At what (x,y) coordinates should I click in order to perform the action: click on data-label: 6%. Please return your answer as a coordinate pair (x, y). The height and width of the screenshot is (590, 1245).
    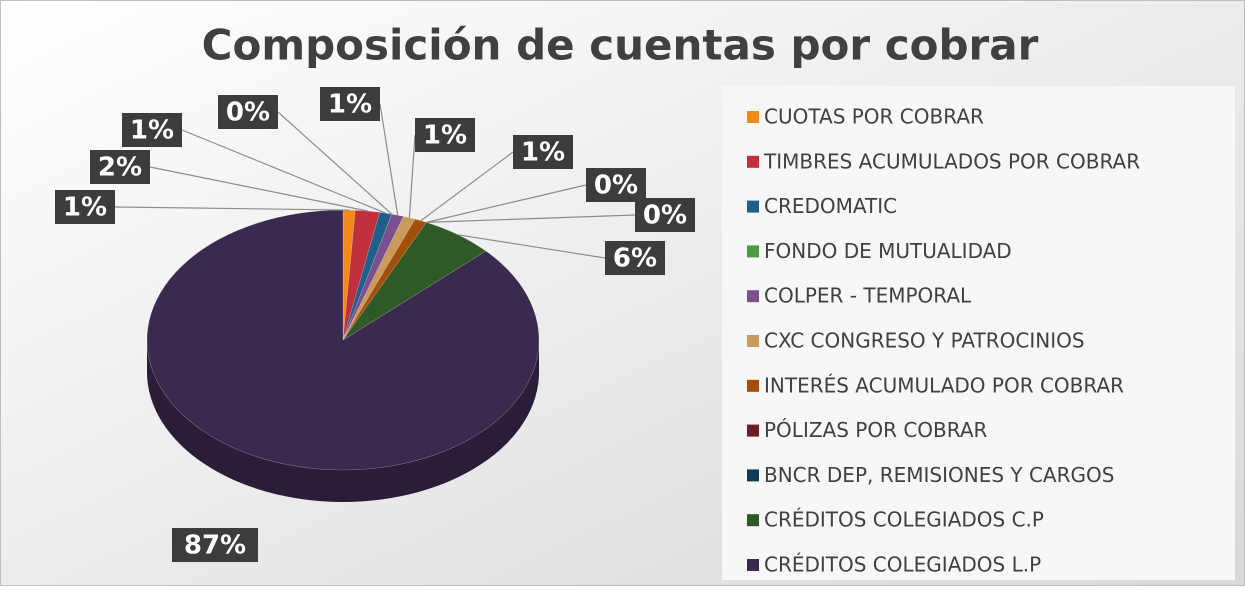
    Looking at the image, I should click on (635, 259).